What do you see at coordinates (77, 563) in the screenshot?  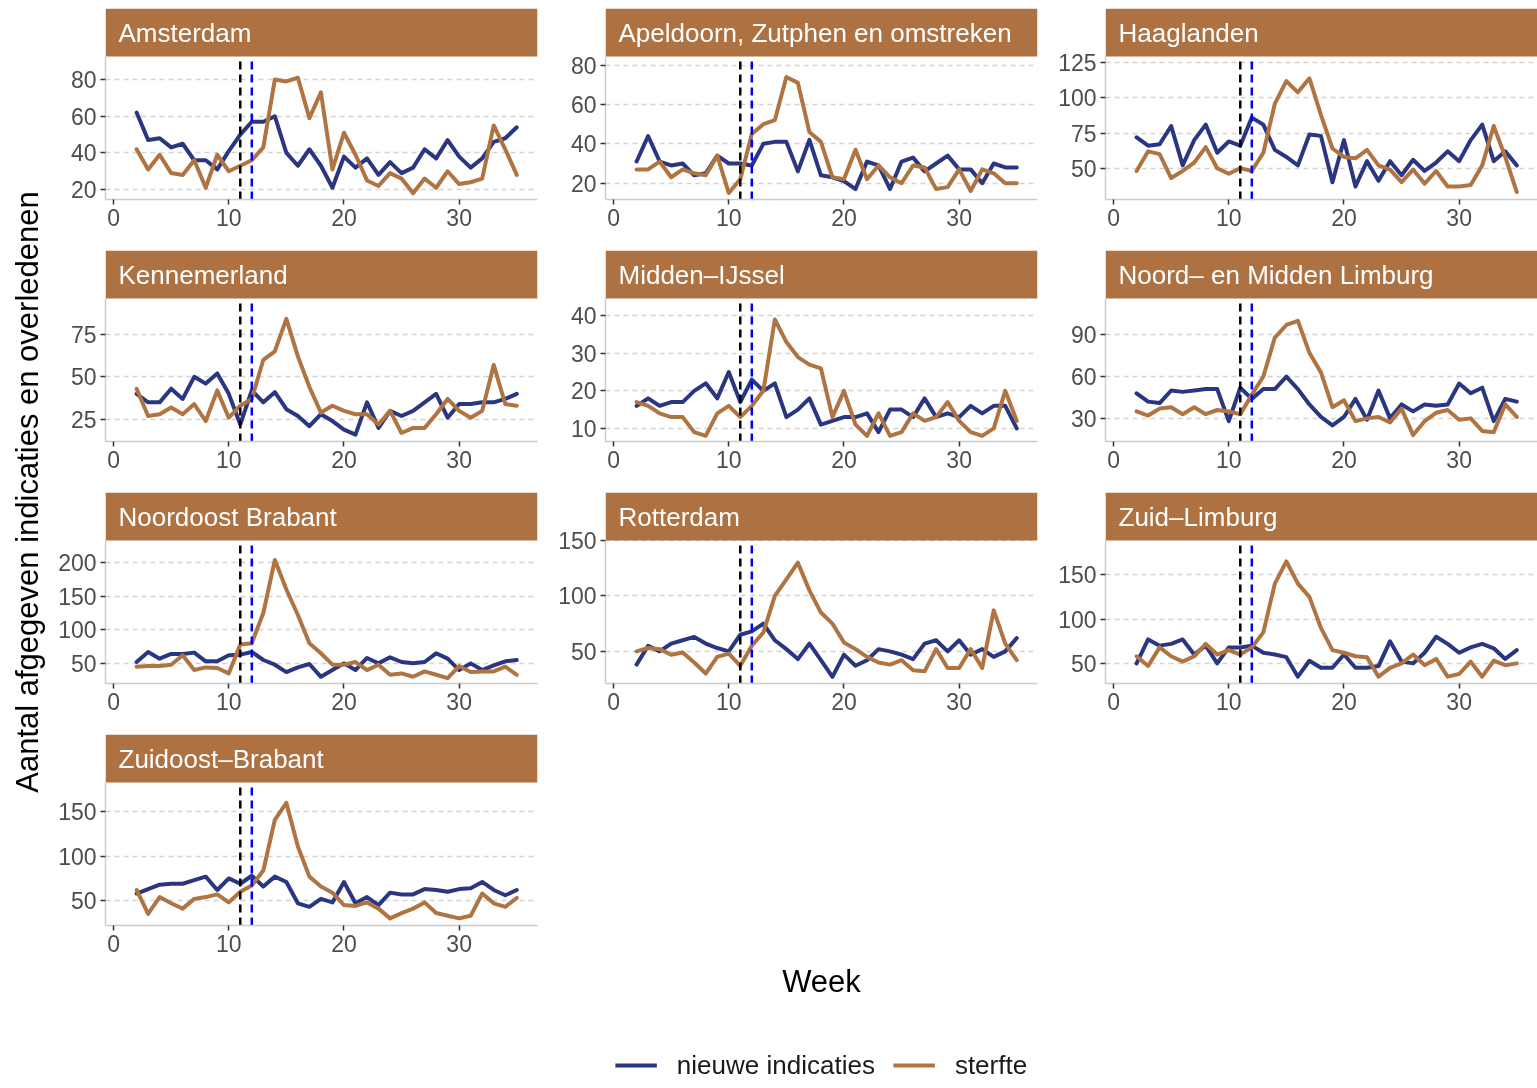 I see `y-tick-label: 200` at bounding box center [77, 563].